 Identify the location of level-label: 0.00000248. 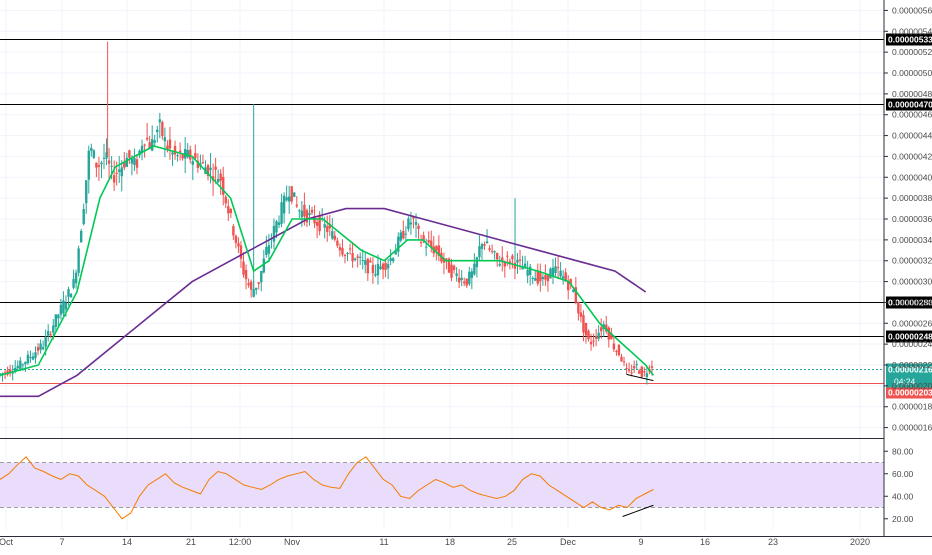
(910, 337).